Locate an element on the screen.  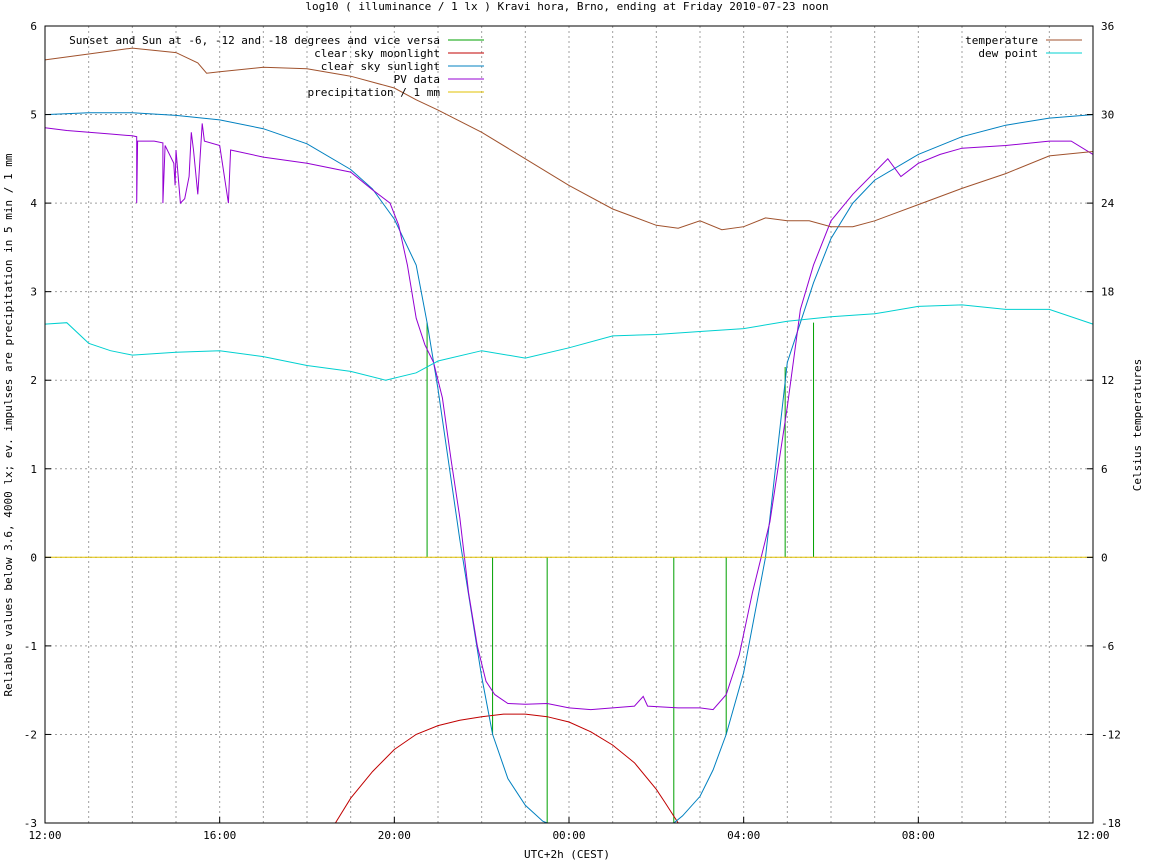
y-tick-label: -1 is located at coordinates (30, 646).